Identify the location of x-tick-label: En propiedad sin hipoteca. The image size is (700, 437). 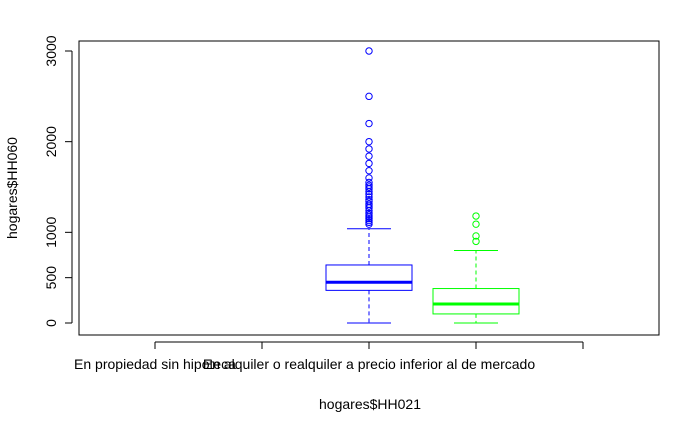
(155, 364).